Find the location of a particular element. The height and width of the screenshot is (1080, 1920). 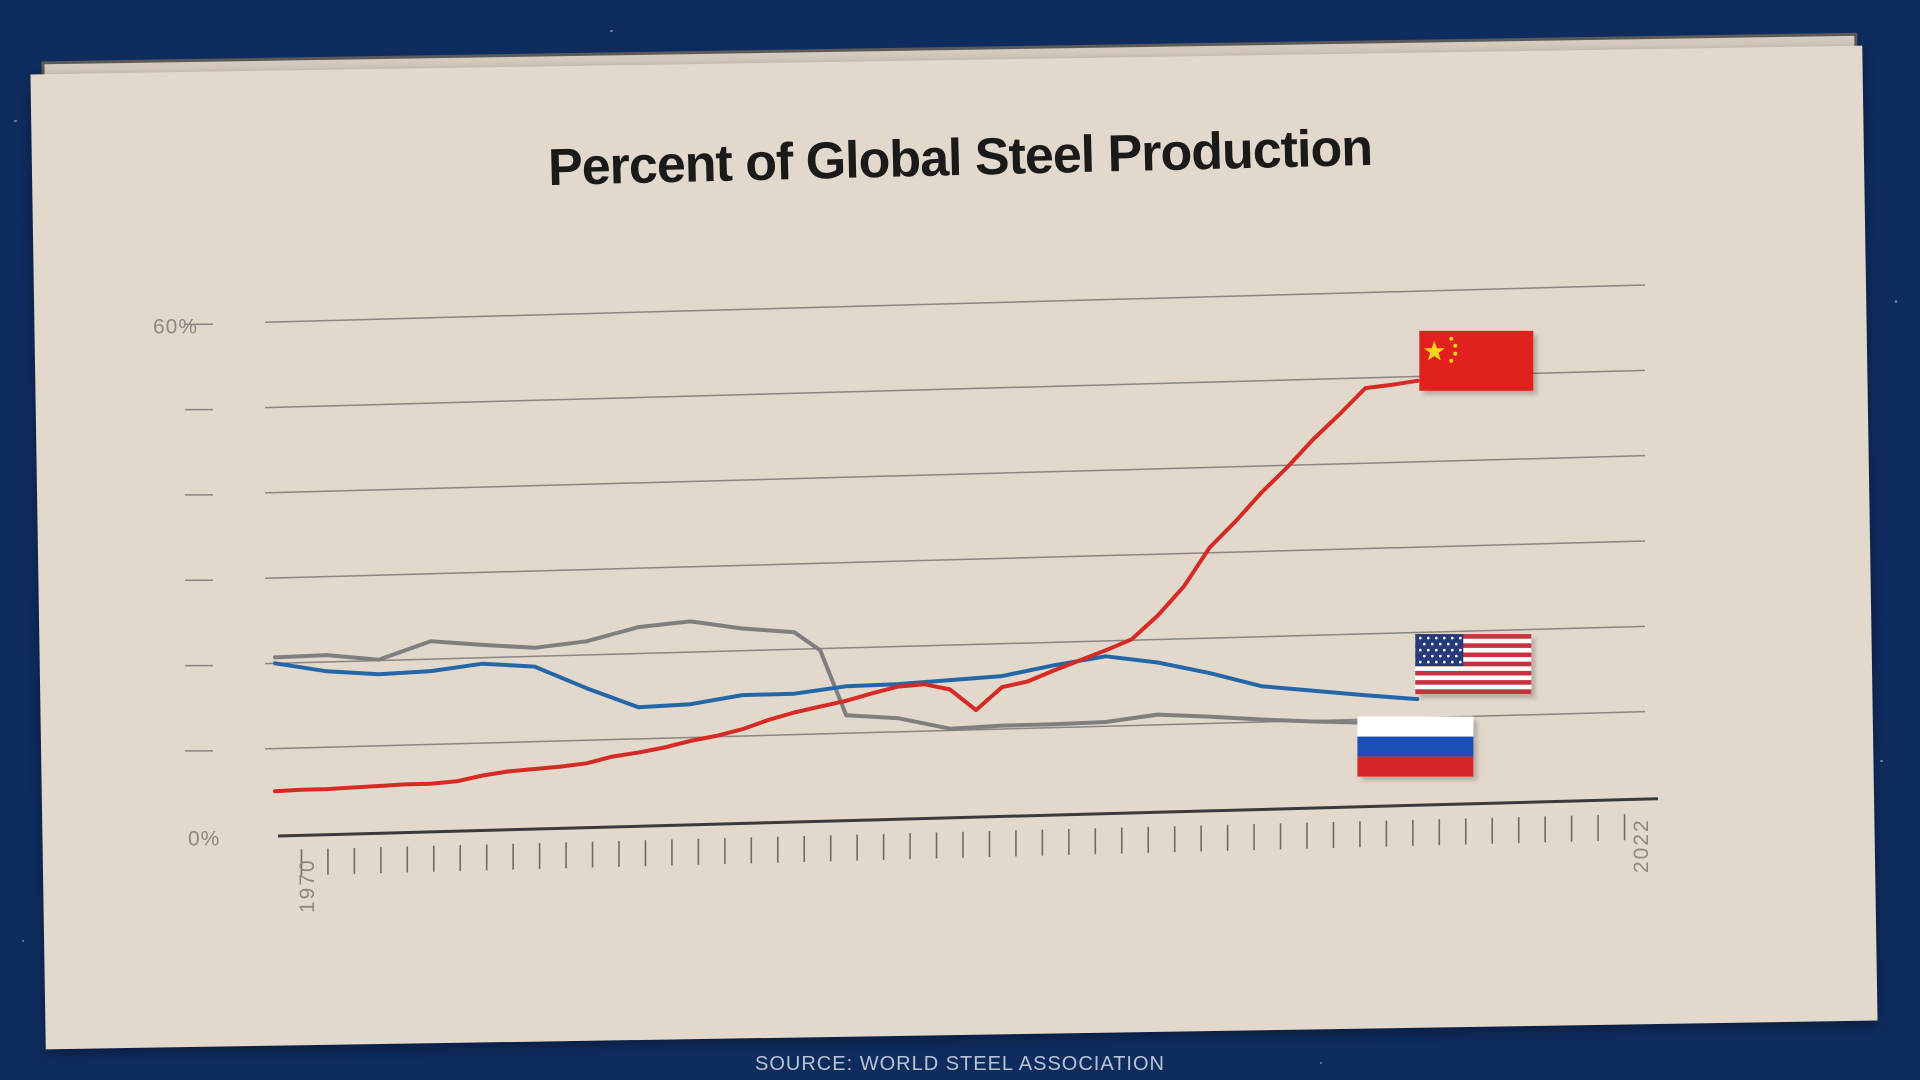

china-flag-icon is located at coordinates (1476, 360).